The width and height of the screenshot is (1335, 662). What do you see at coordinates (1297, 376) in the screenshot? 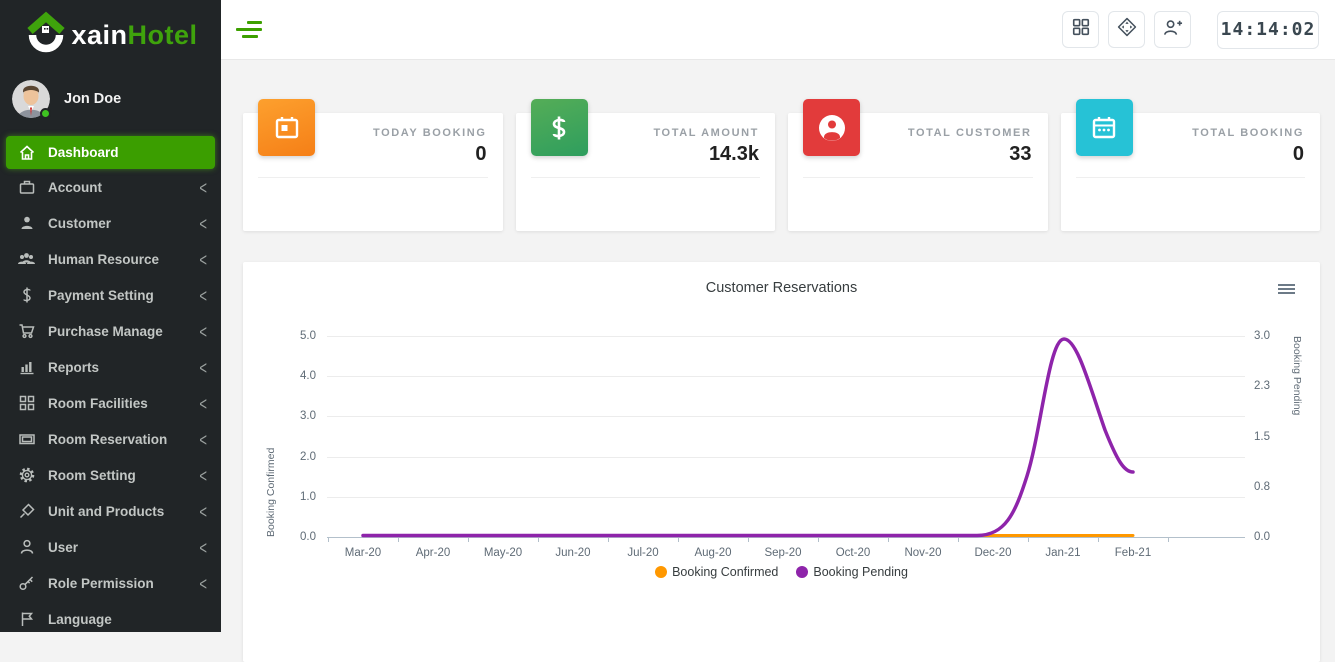
I see `y-axis-title-right: Booking Pending` at bounding box center [1297, 376].